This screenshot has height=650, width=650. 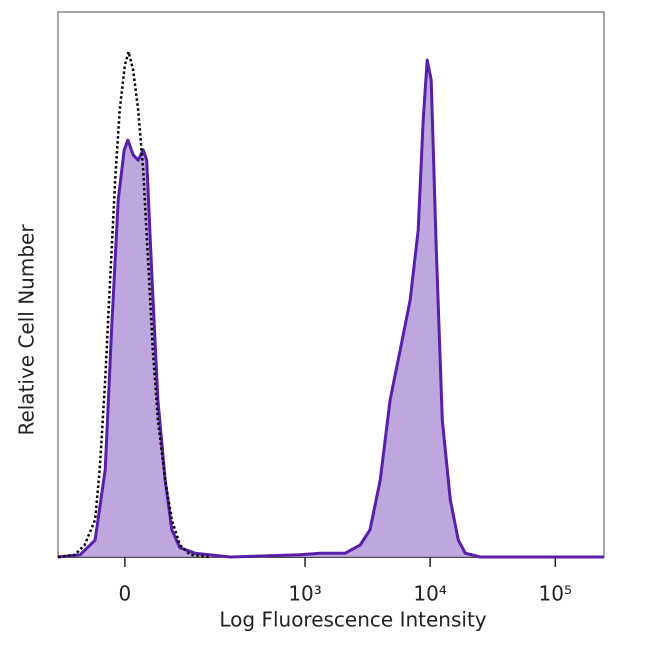 What do you see at coordinates (304, 594) in the screenshot?
I see `x-tick-label: 10³` at bounding box center [304, 594].